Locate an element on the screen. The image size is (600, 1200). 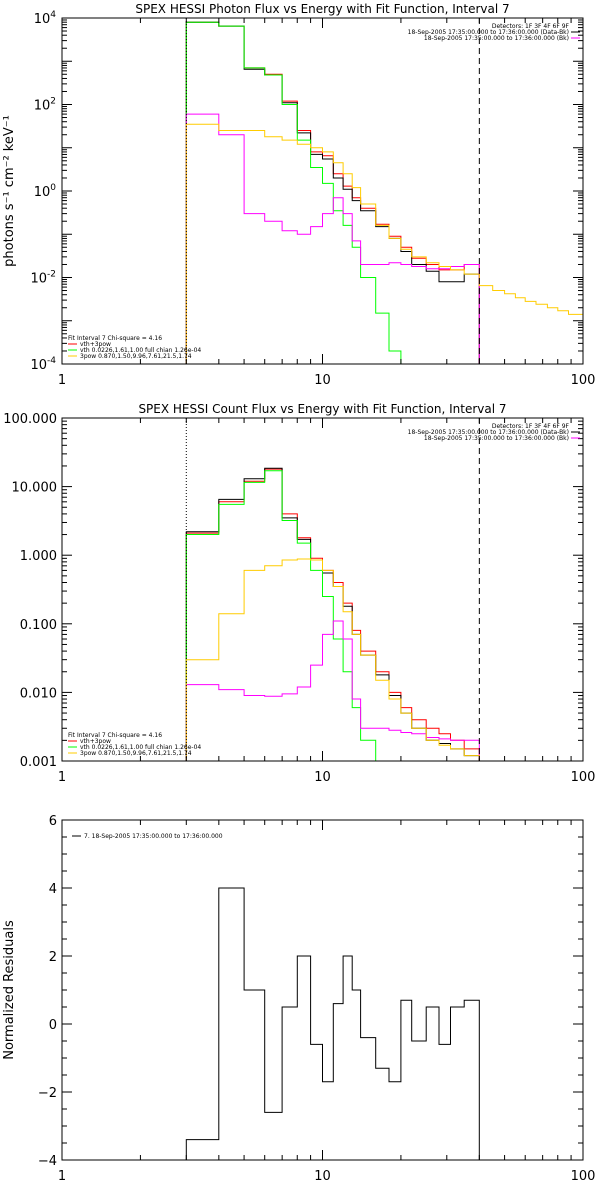
y-tick-label: −2 is located at coordinates (47, 1093).